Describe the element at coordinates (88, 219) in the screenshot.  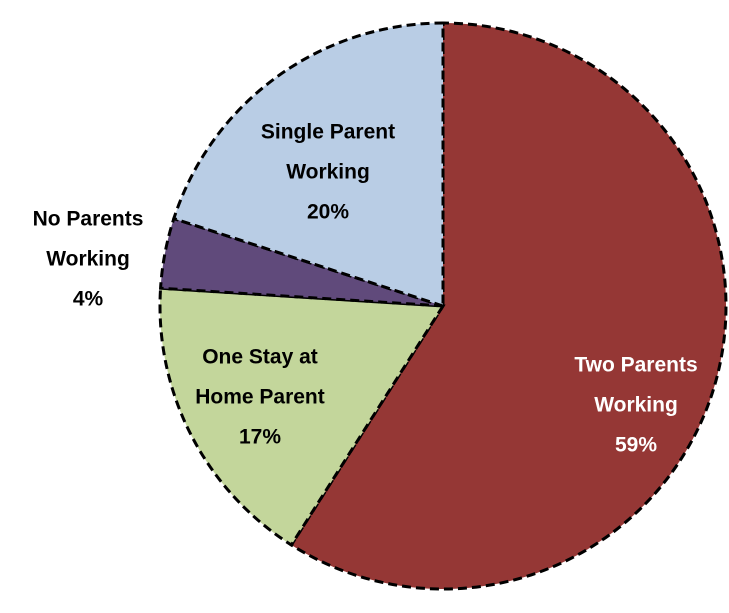
I see `slice-label: No Parents` at that location.